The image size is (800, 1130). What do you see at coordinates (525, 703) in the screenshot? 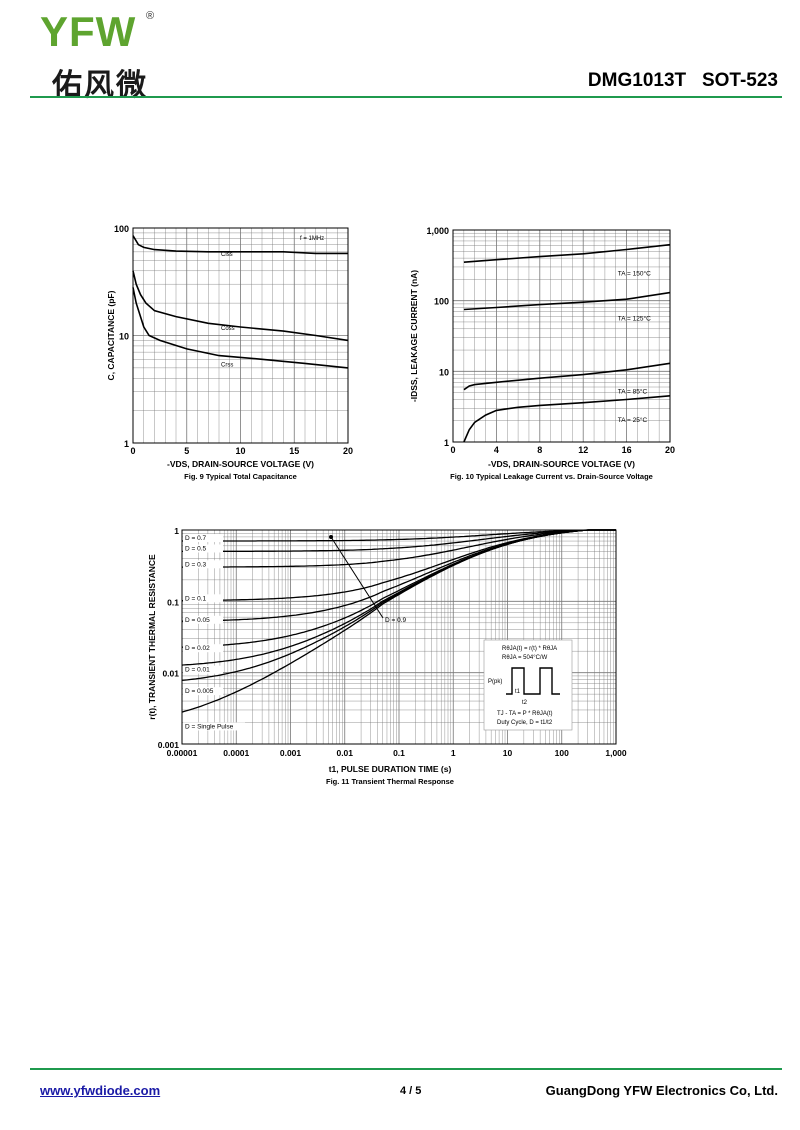
I see `inset-t2-label: t2` at bounding box center [525, 703].